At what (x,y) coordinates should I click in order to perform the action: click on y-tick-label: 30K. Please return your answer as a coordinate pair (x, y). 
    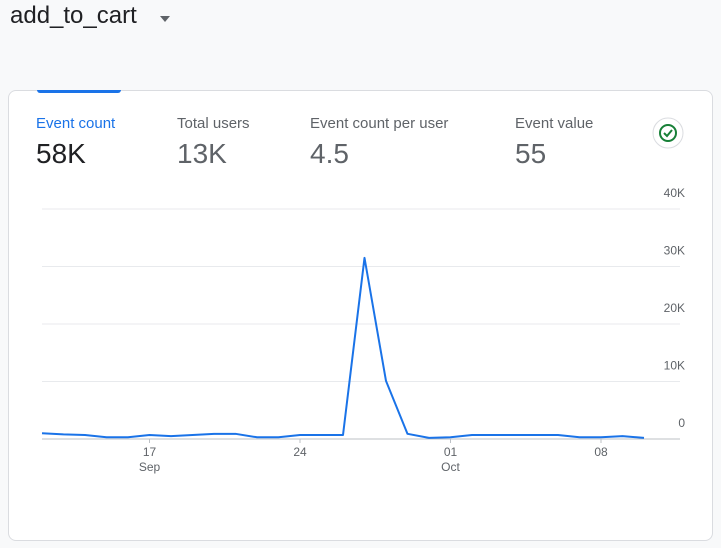
    Looking at the image, I should click on (674, 251).